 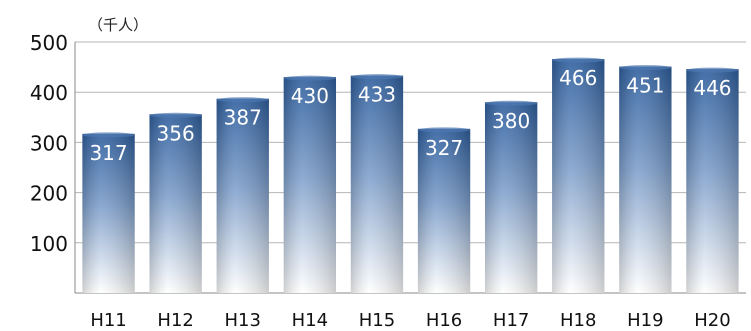 I want to click on data-label: 387, so click(x=243, y=118).